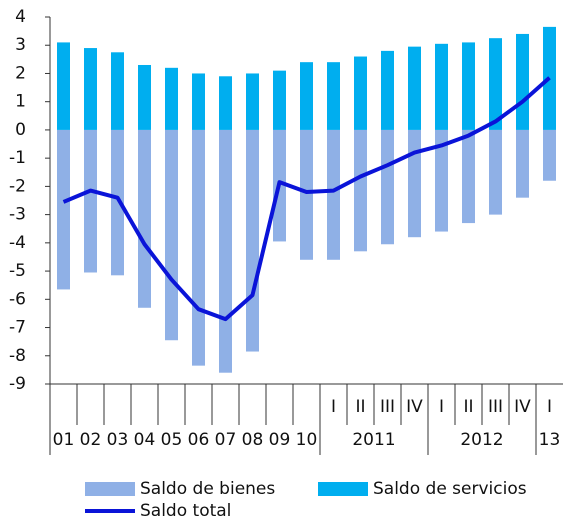  What do you see at coordinates (185, 511) in the screenshot?
I see `legend-label: Saldo total` at bounding box center [185, 511].